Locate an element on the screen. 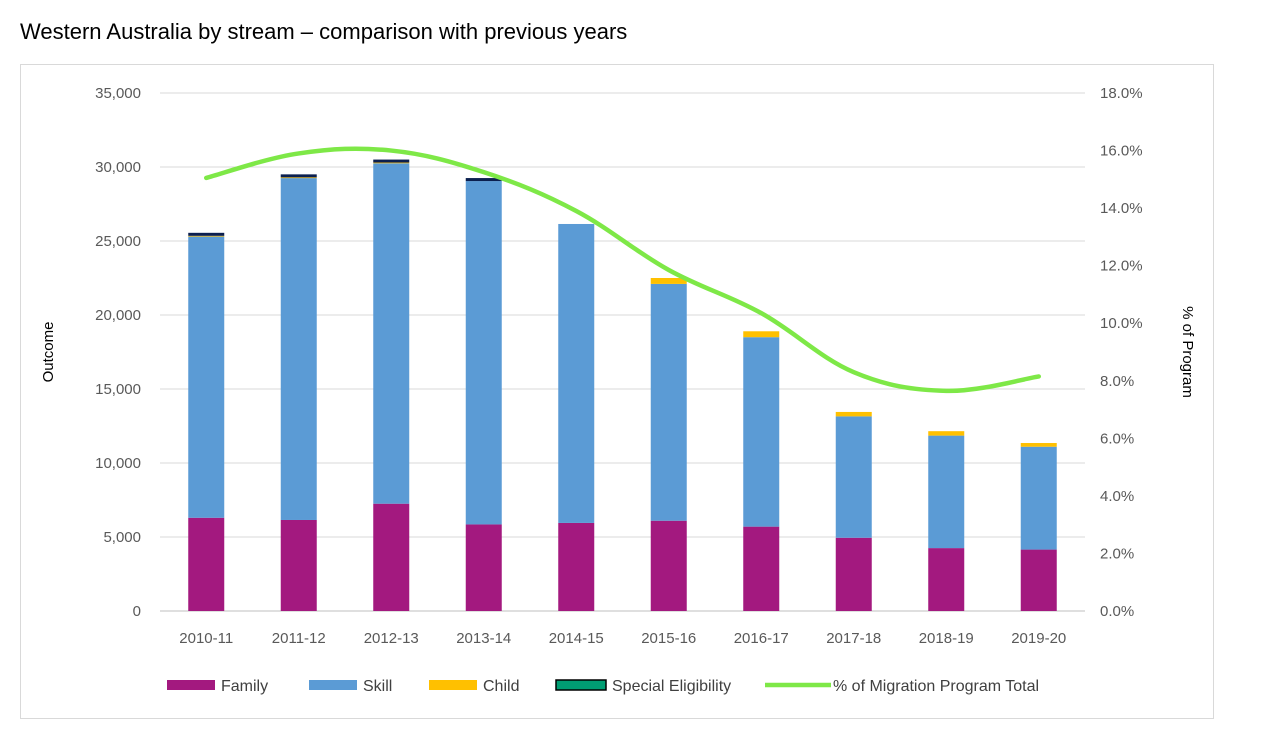 This screenshot has width=1280, height=744. x-tick-label: 2014-15 is located at coordinates (576, 638).